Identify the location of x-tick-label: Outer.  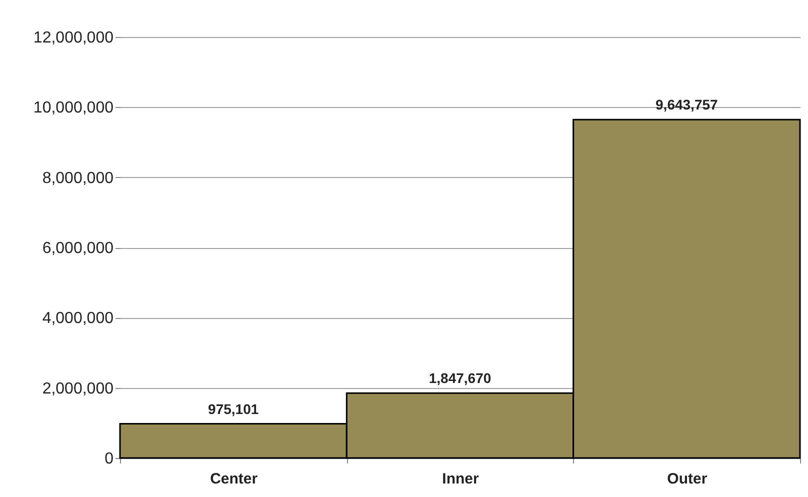
(687, 479).